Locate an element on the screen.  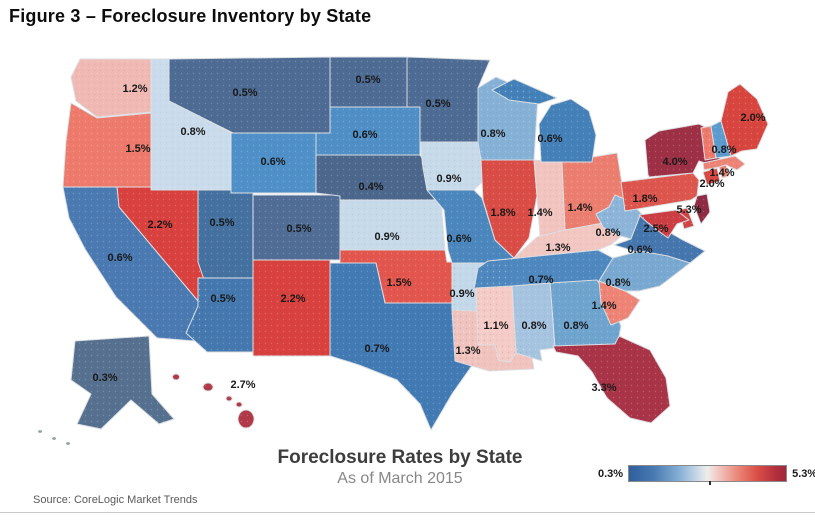
state-value-label-sd: 0.6% is located at coordinates (364, 135).